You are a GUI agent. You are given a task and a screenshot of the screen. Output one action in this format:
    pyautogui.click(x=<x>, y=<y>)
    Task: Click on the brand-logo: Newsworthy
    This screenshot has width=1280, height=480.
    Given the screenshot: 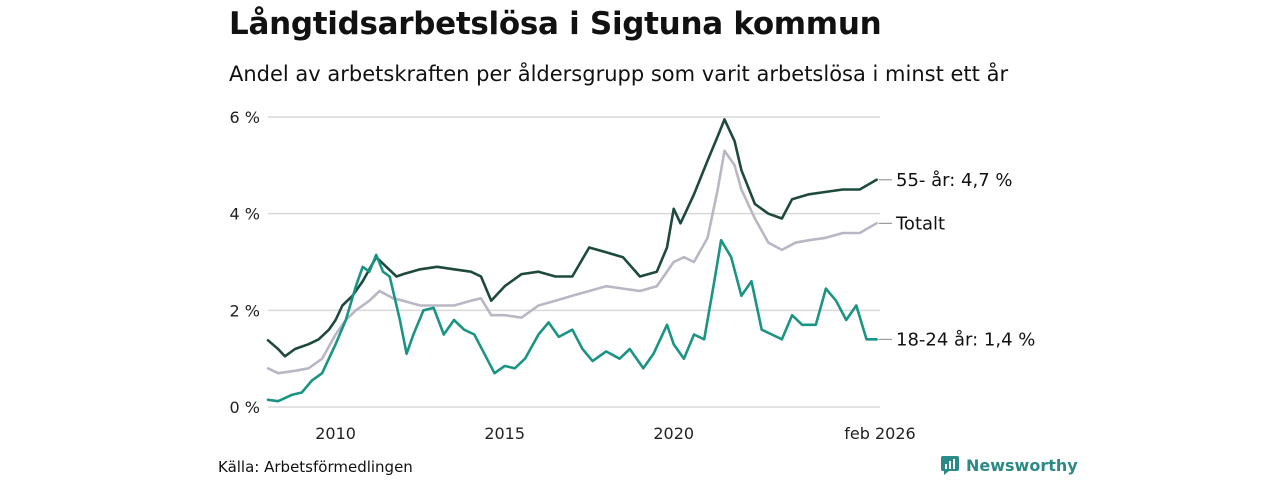 What is the action you would take?
    pyautogui.click(x=1009, y=465)
    